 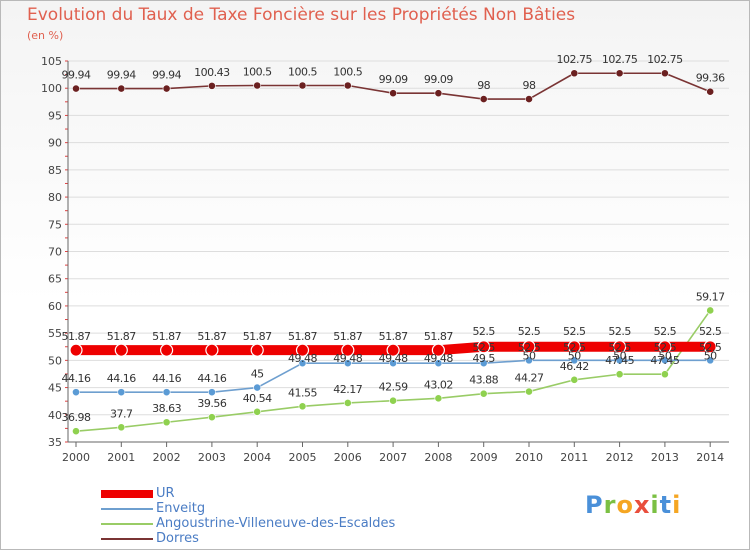 I want to click on legend-label-angoustrine: Angoustrine-Villeneuve-des-Escaldes, so click(x=276, y=523).